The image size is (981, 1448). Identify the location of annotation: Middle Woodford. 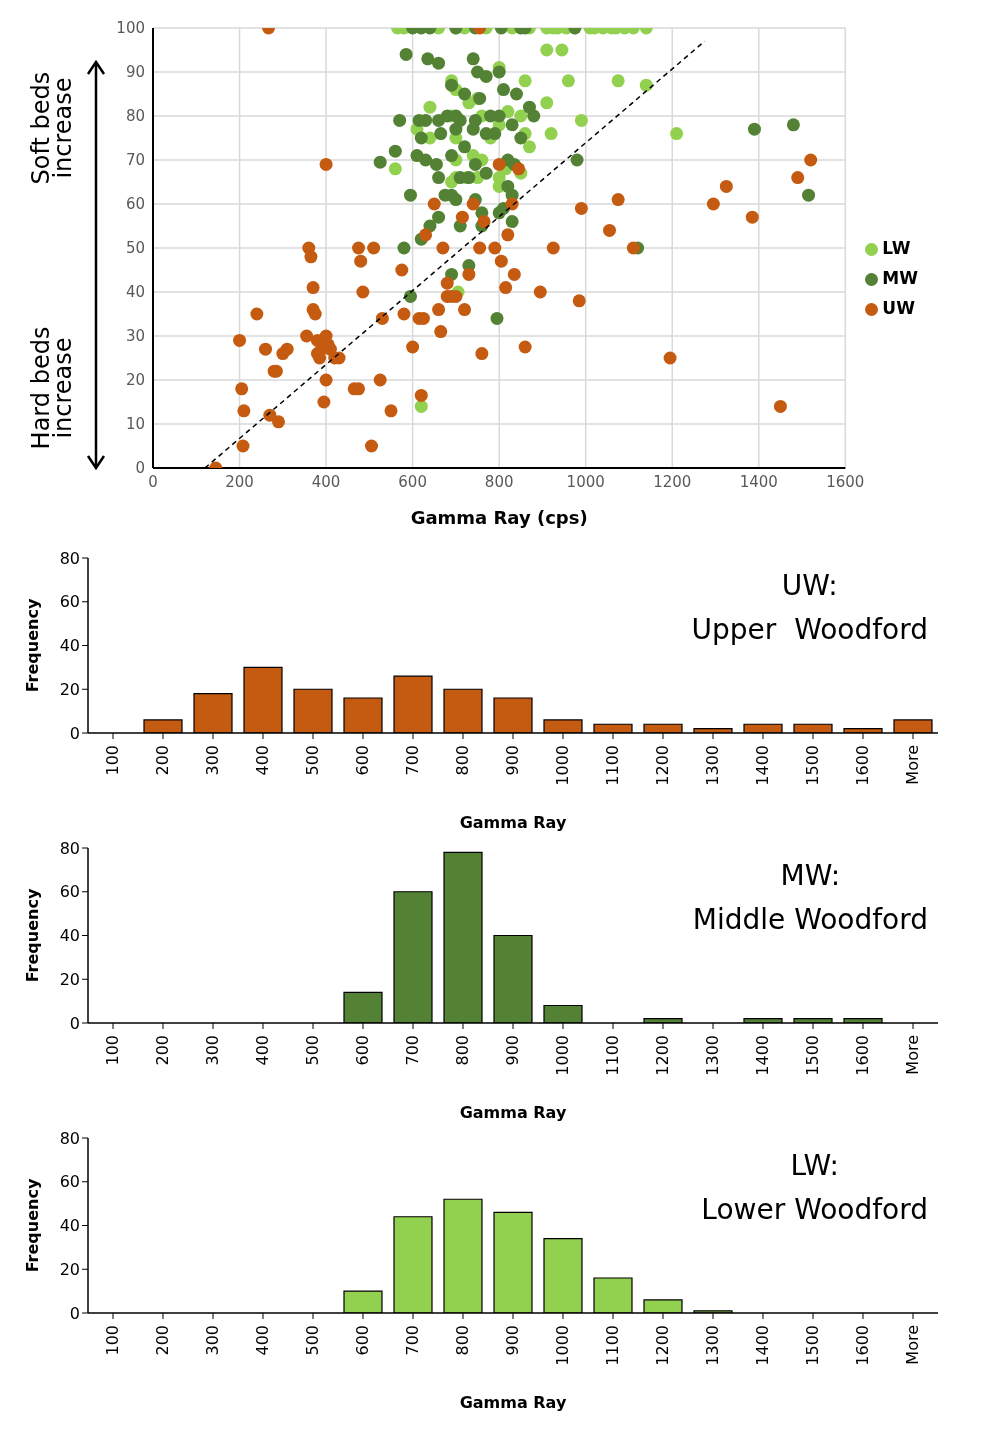
(810, 920).